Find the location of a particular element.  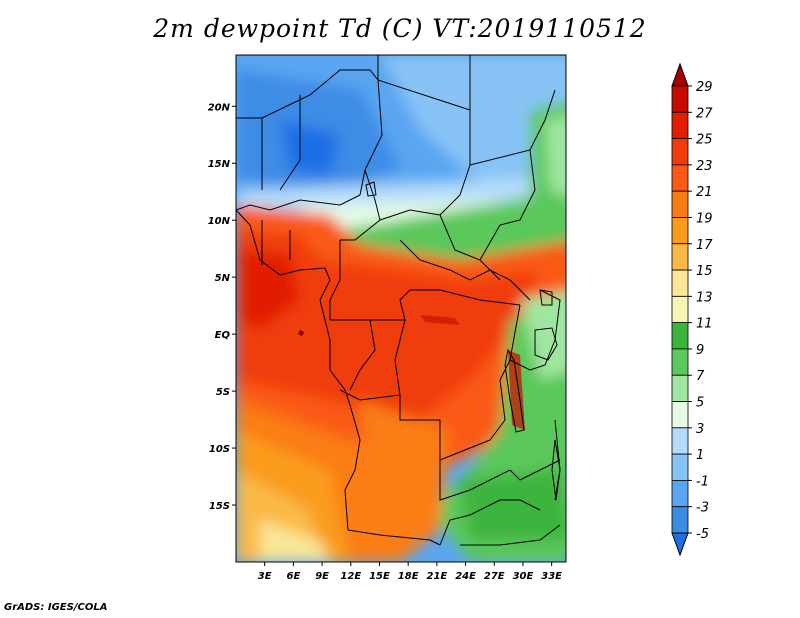

lon-tick-label: 9E is located at coordinates (322, 576).